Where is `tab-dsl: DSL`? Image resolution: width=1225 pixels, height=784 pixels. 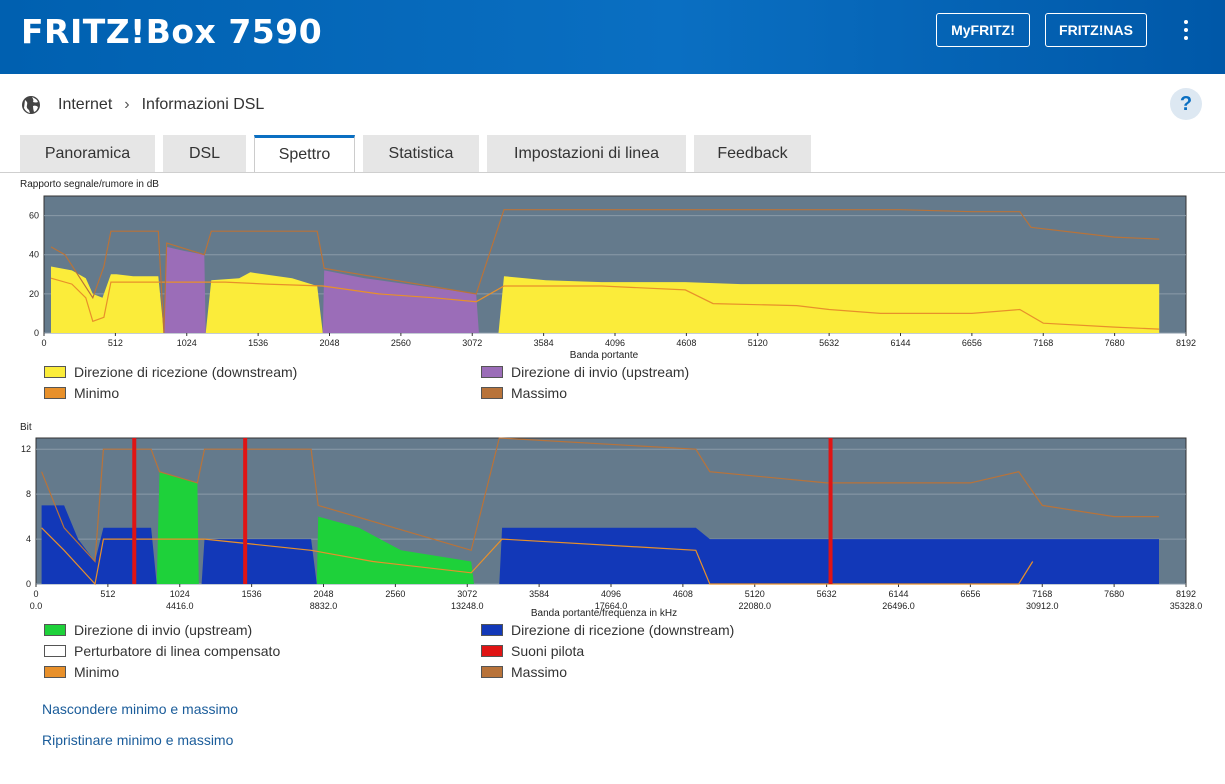
tab-dsl: DSL is located at coordinates (204, 153).